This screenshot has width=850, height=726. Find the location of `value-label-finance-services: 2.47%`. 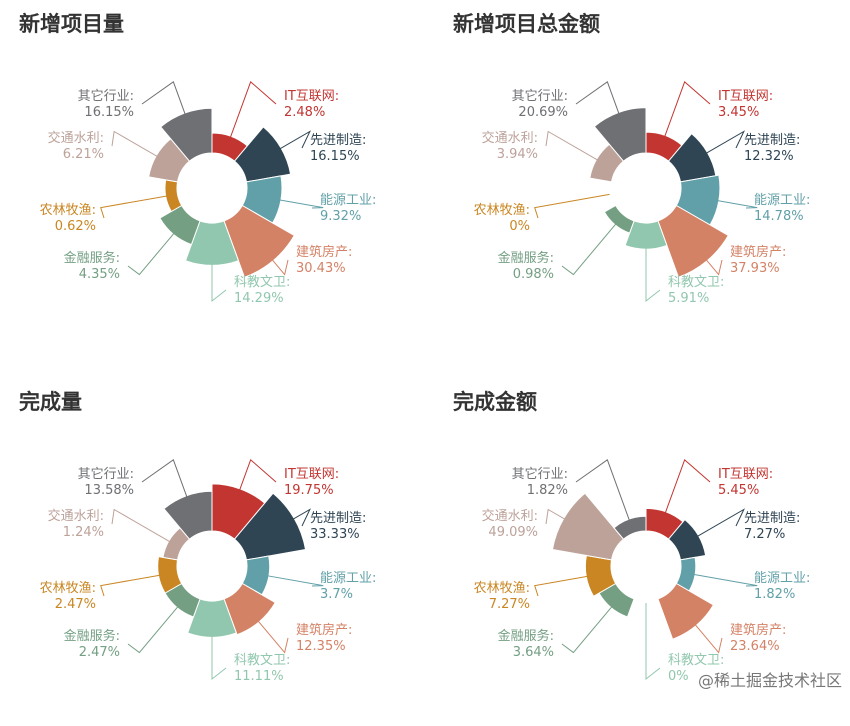

value-label-finance-services: 2.47% is located at coordinates (99, 652).